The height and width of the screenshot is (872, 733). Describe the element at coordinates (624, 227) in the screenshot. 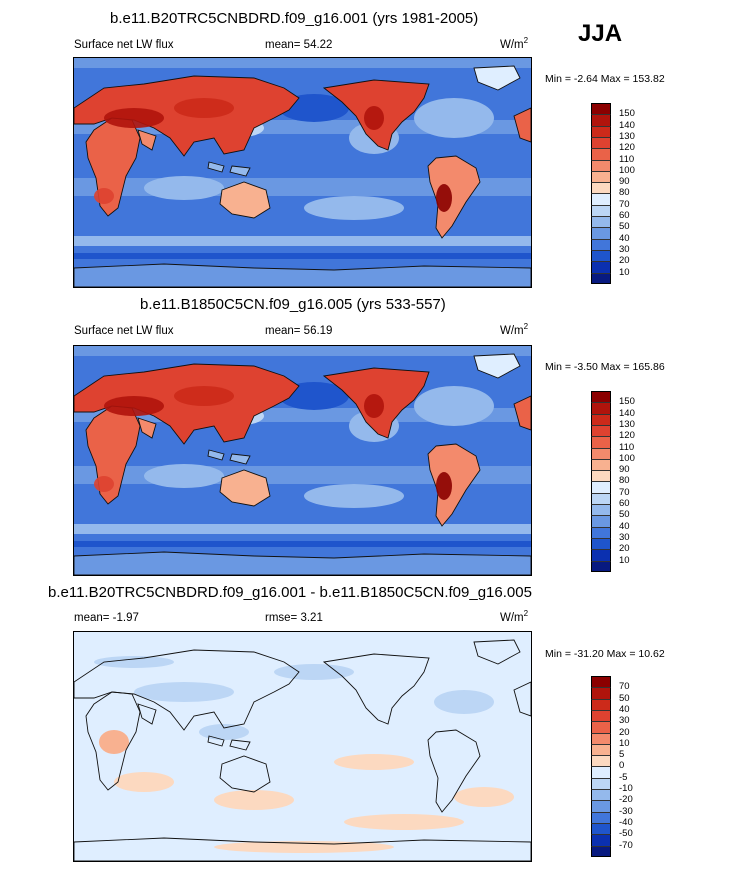

I see `colorbar-tick-label: 50` at that location.